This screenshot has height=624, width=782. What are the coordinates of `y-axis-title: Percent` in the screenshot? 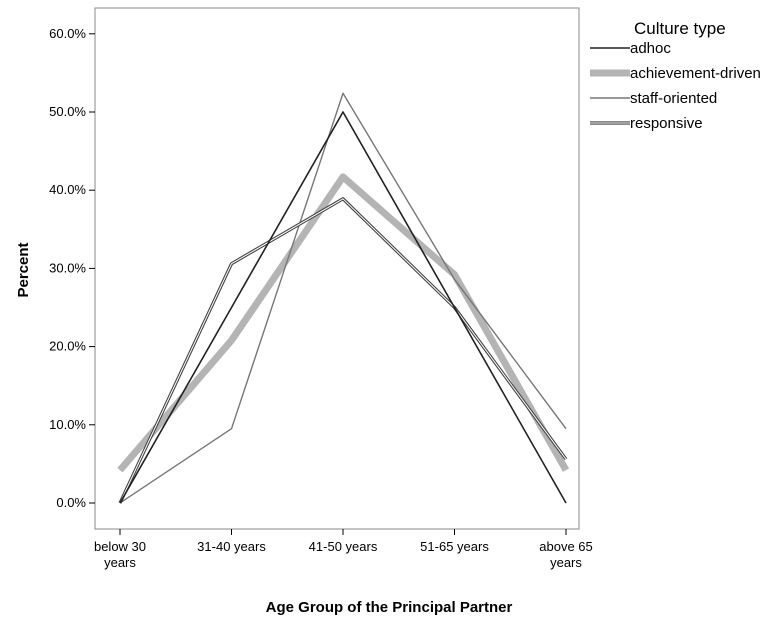 It's located at (23, 269).